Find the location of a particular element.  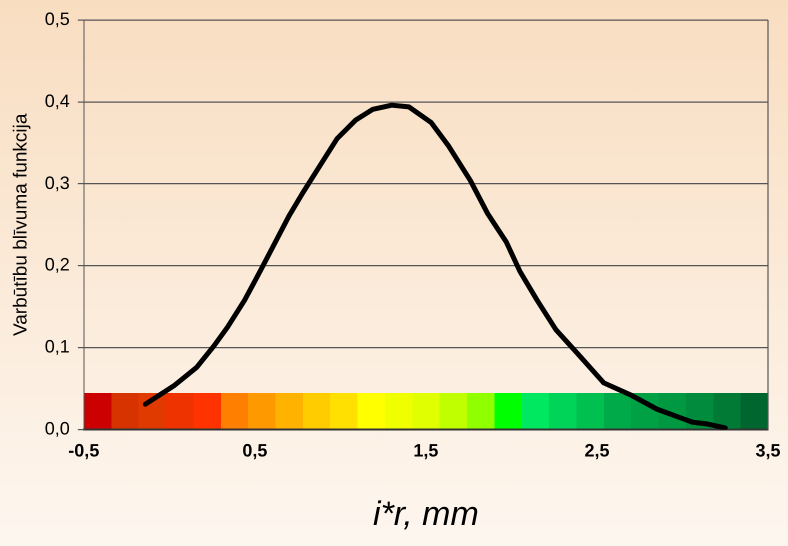

x-tick-label: 1,5 is located at coordinates (425, 450).